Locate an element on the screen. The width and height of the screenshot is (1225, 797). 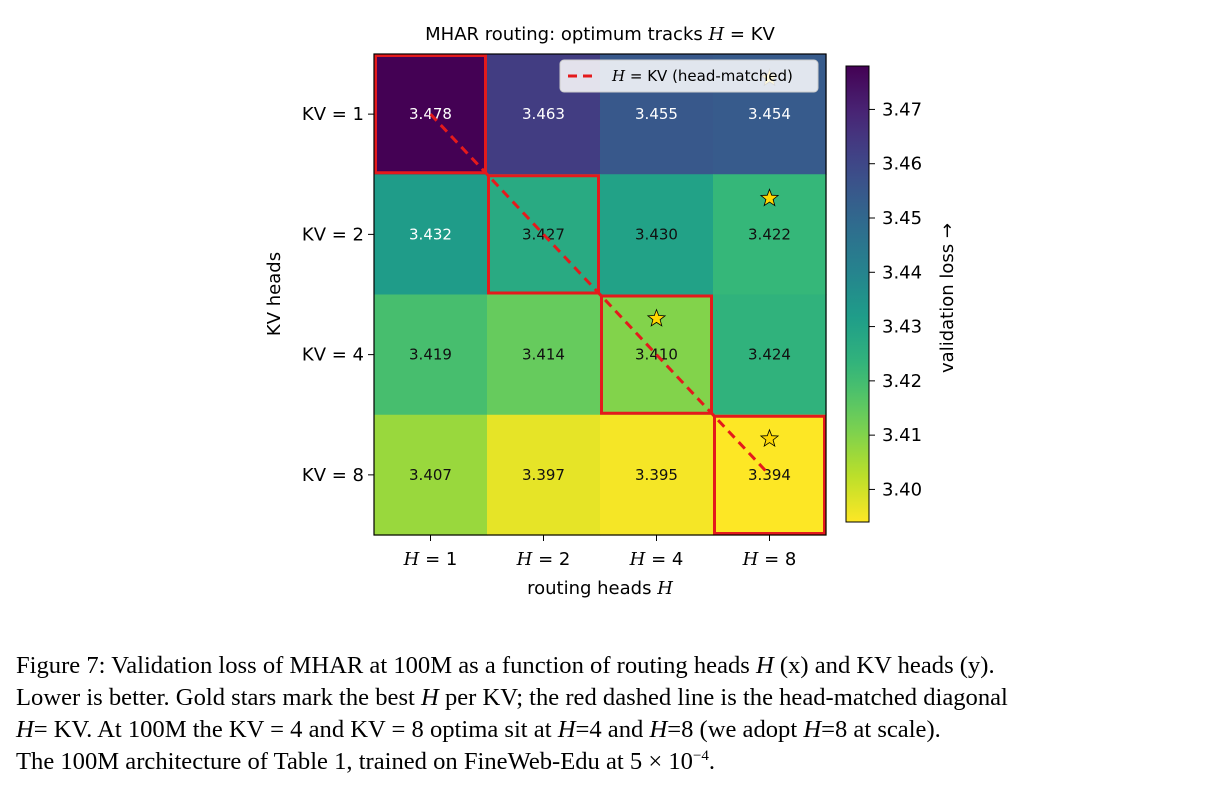
colorbar-tick-label: 3.43 is located at coordinates (902, 327).